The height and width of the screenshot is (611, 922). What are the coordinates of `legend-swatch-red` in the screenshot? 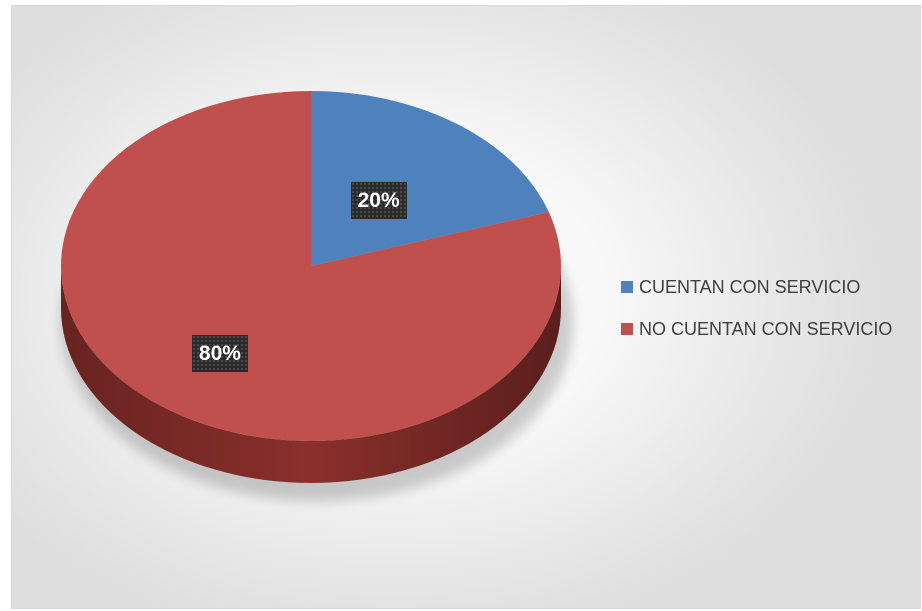 It's located at (627, 329).